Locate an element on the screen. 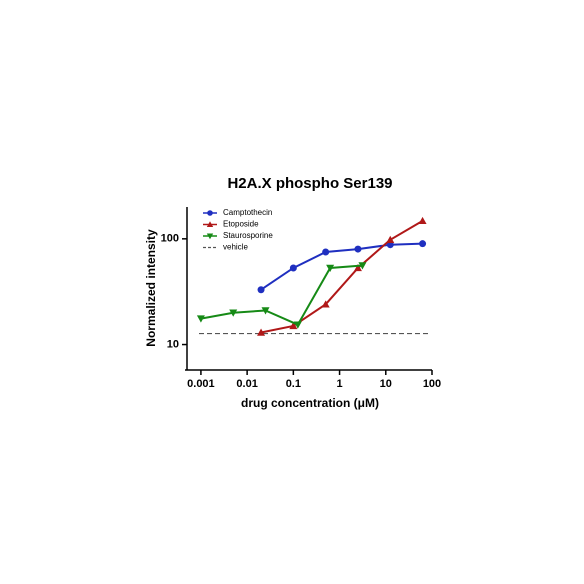 The image size is (584, 584). legend-label: Etoposide is located at coordinates (241, 224).